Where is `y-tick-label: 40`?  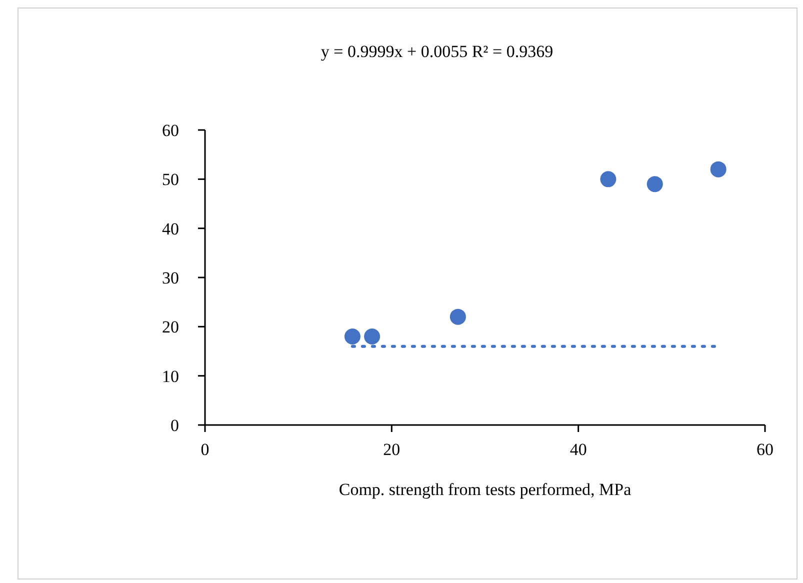
y-tick-label: 40 is located at coordinates (170, 228).